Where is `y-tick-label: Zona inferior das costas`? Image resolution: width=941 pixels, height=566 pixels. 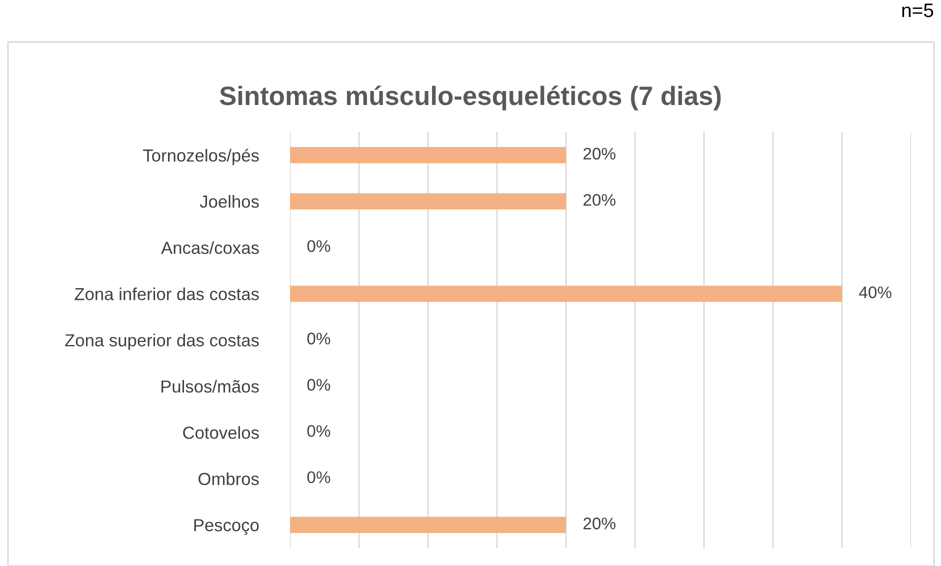 y-tick-label: Zona inferior das costas is located at coordinates (166, 293).